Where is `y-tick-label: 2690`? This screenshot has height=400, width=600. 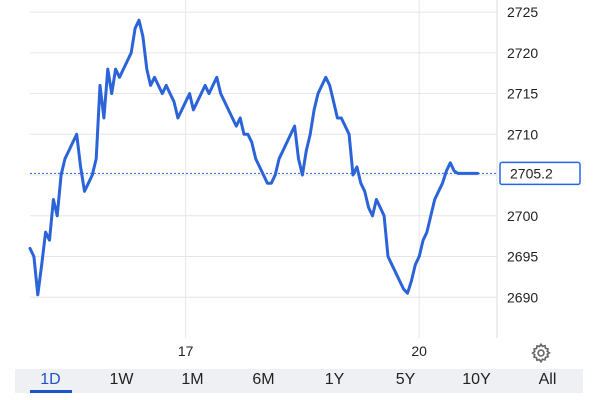
y-tick-label: 2690 is located at coordinates (522, 297).